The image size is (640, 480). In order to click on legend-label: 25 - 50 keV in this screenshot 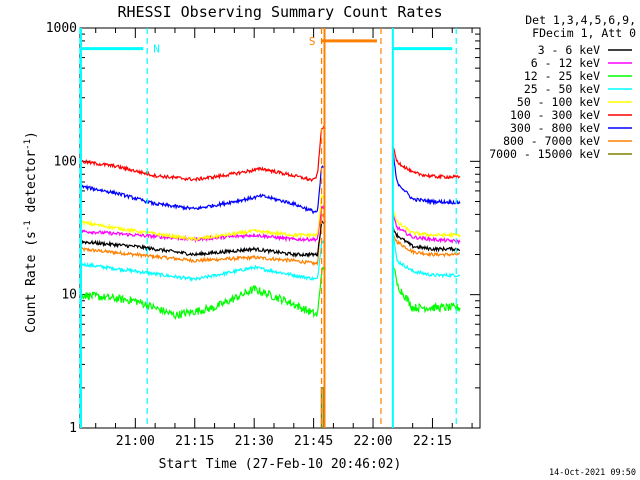, I will do `click(562, 89)`.